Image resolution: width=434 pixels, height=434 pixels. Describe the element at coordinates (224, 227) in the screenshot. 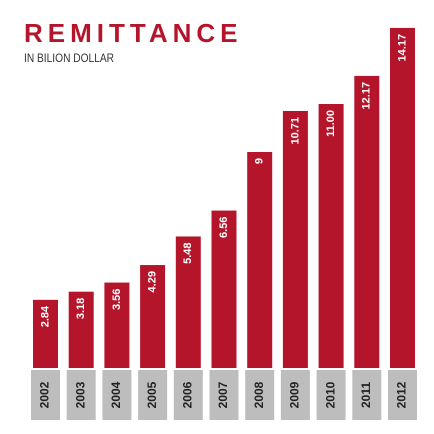

I see `value-label: 6.56` at that location.